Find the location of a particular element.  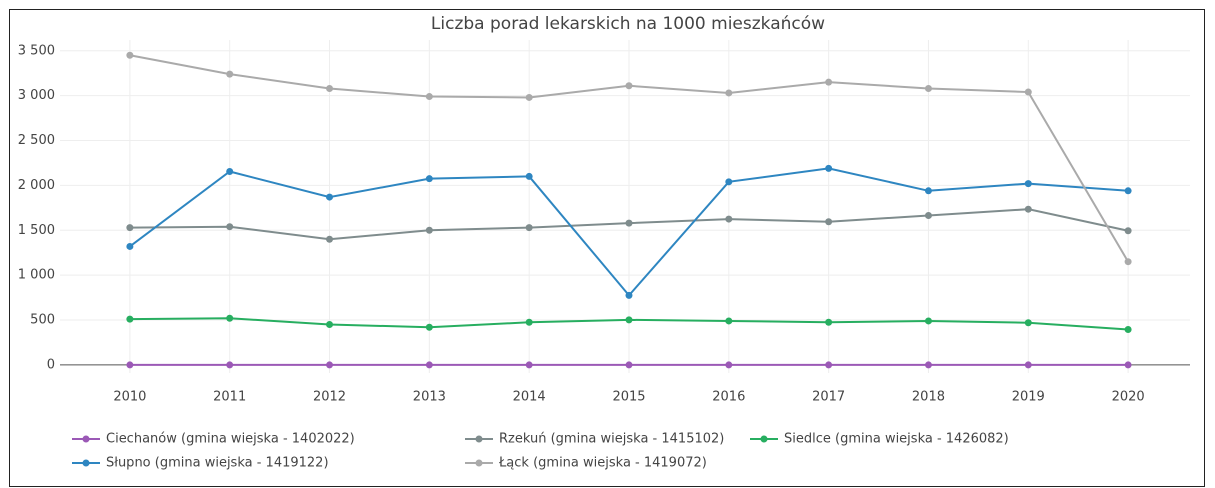

x-tick-label: 2020 is located at coordinates (1128, 397).